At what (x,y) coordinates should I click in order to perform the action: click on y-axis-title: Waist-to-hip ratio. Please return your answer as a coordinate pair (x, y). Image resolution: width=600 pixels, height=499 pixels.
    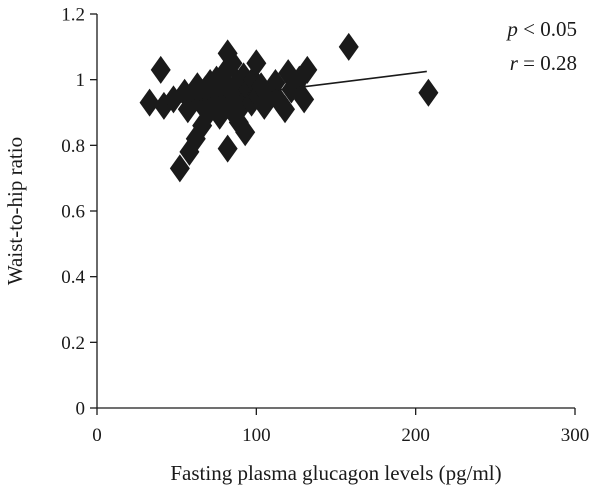
    Looking at the image, I should click on (15, 211).